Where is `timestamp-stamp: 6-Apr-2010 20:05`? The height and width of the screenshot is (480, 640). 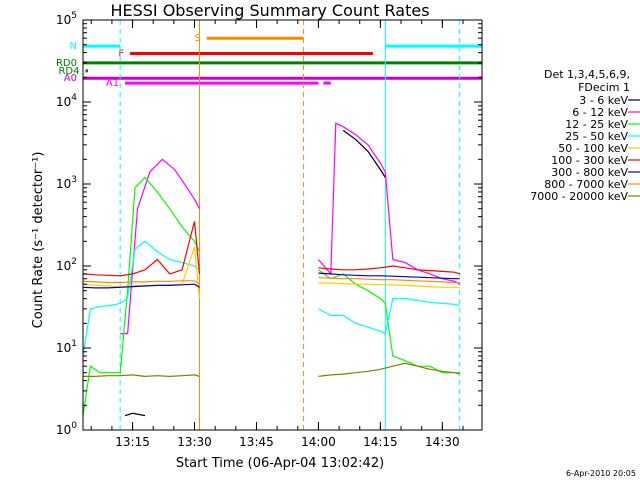 timestamp-stamp: 6-Apr-2010 20:05 is located at coordinates (601, 473).